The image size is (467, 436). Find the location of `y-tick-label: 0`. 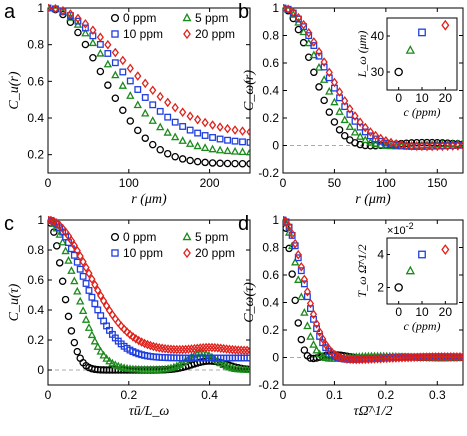

y-tick-label: 0 is located at coordinates (275, 358).